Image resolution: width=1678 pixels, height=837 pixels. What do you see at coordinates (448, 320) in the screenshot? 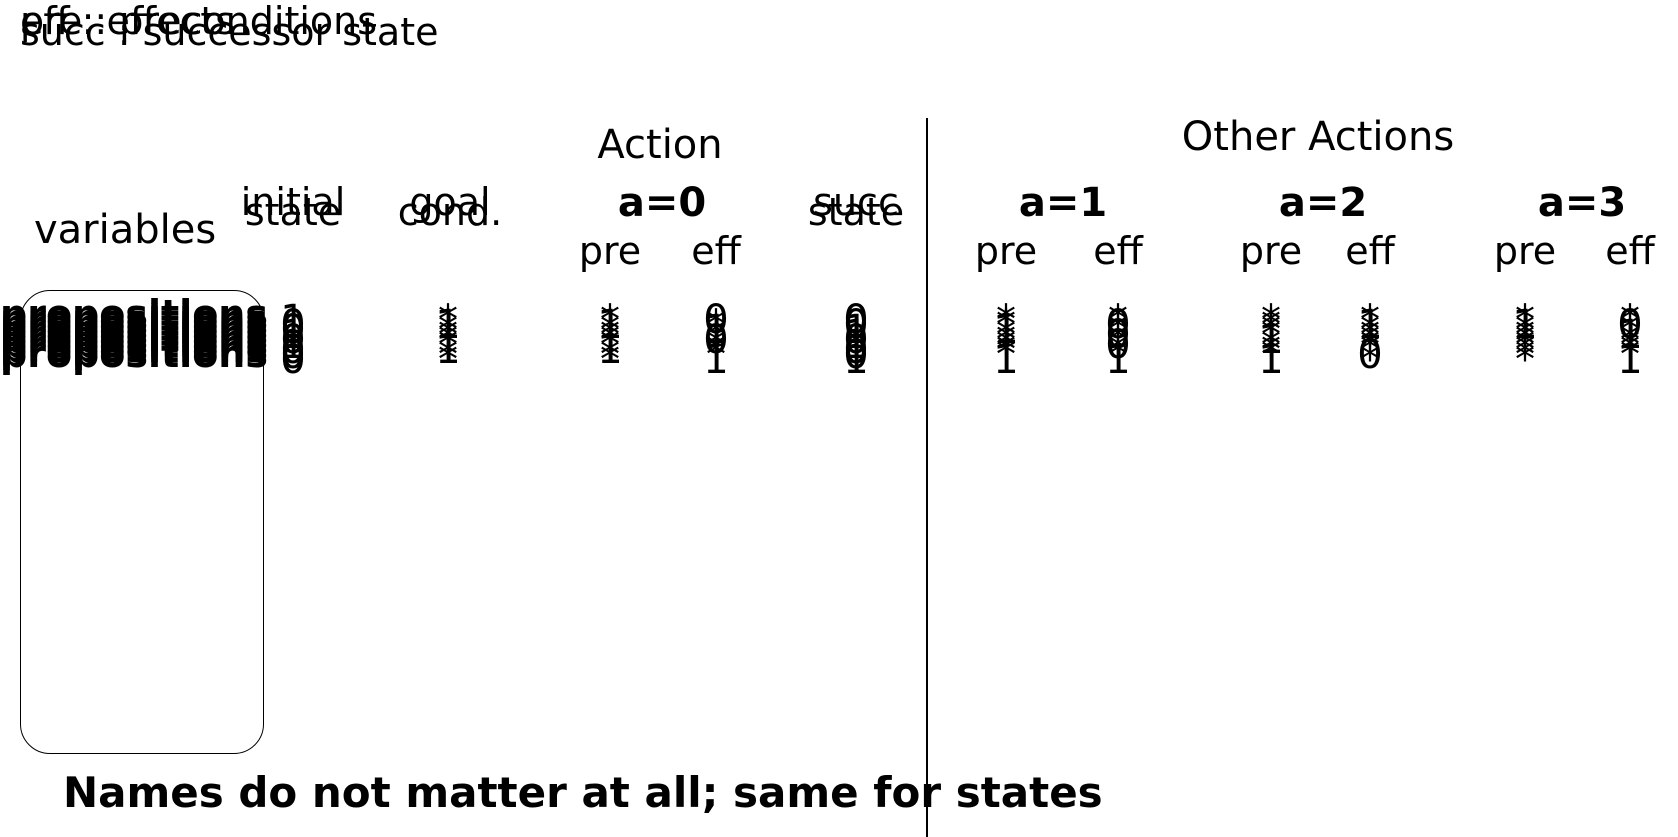
I see `goal-cond-value-0: *` at bounding box center [448, 320].